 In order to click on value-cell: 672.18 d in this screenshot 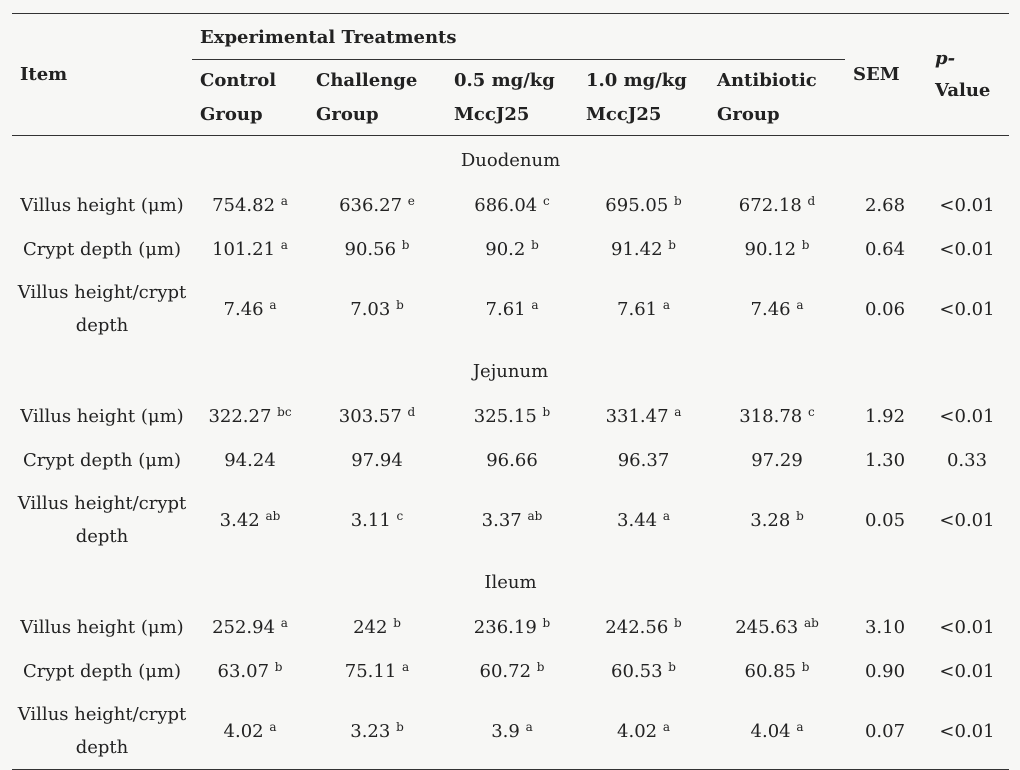, I will do `click(777, 205)`.